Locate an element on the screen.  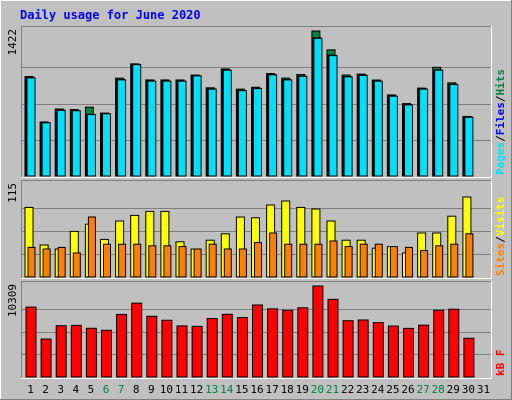
x-tick-label: 14 is located at coordinates (227, 389).